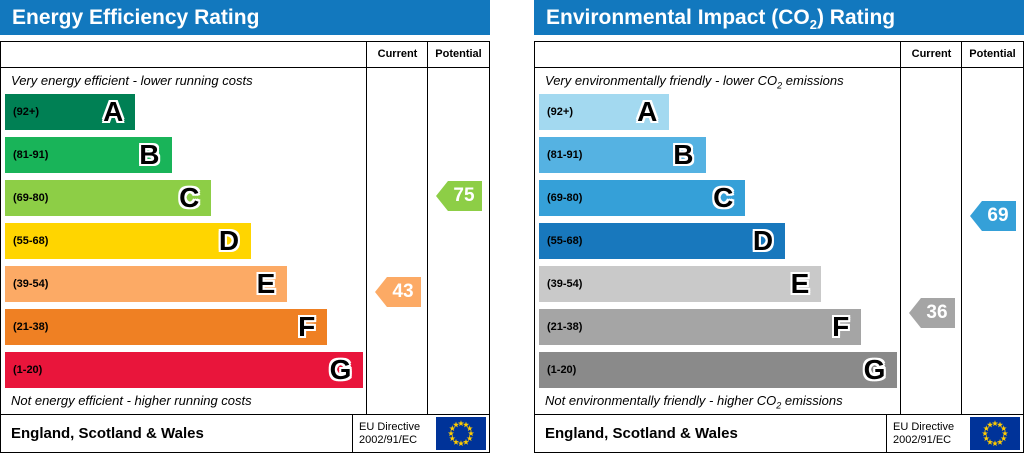 The image size is (1024, 460). I want to click on current-rating-value: 43, so click(403, 291).